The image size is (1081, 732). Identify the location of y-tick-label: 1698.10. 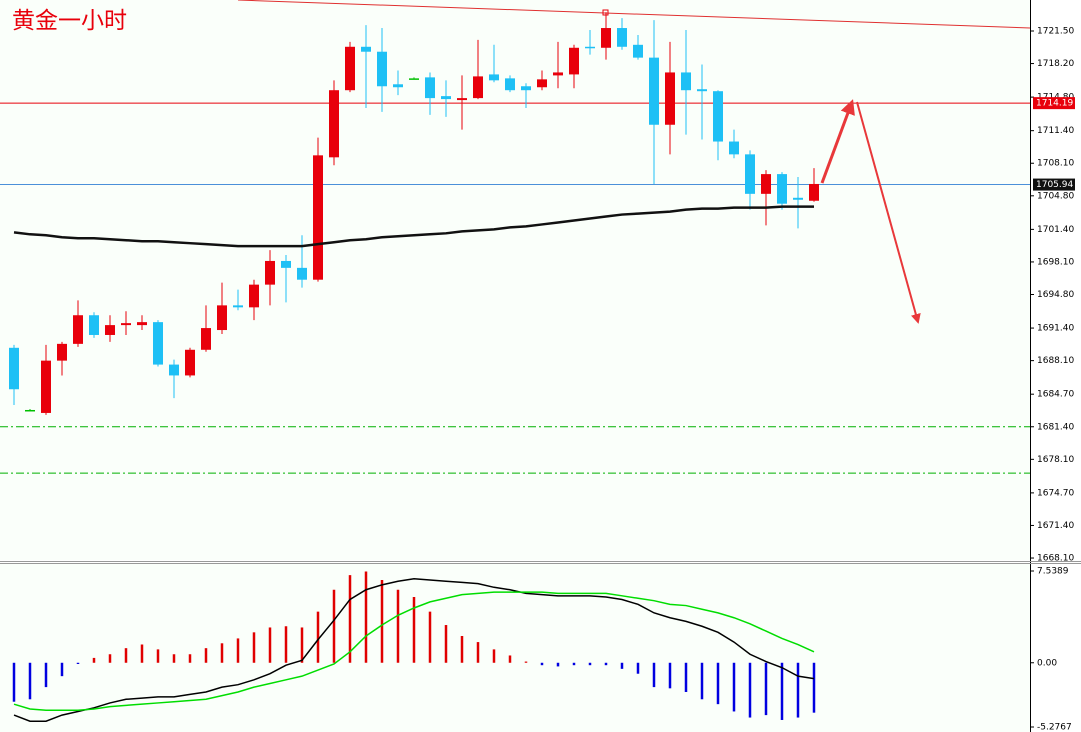
(1055, 262).